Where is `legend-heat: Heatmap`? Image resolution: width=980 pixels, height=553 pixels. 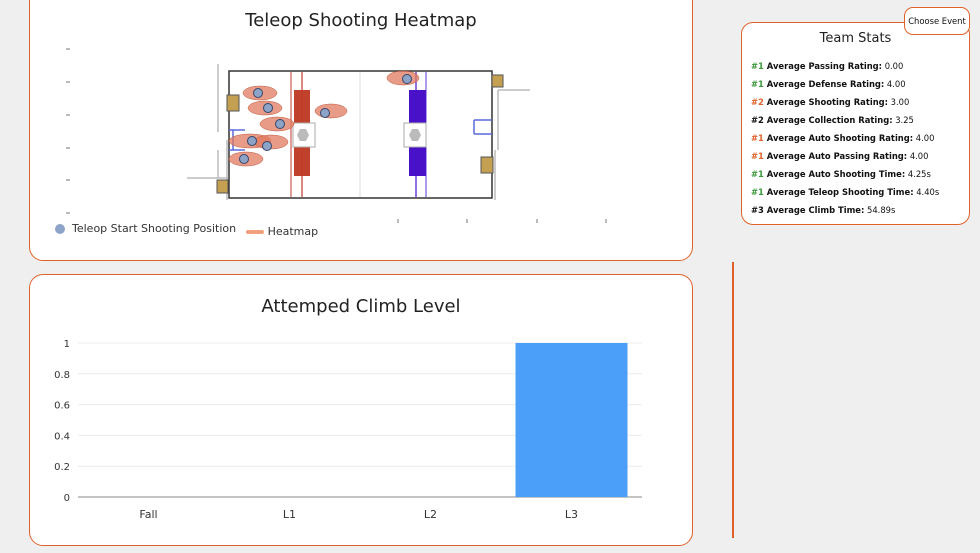
legend-heat: Heatmap is located at coordinates (282, 231).